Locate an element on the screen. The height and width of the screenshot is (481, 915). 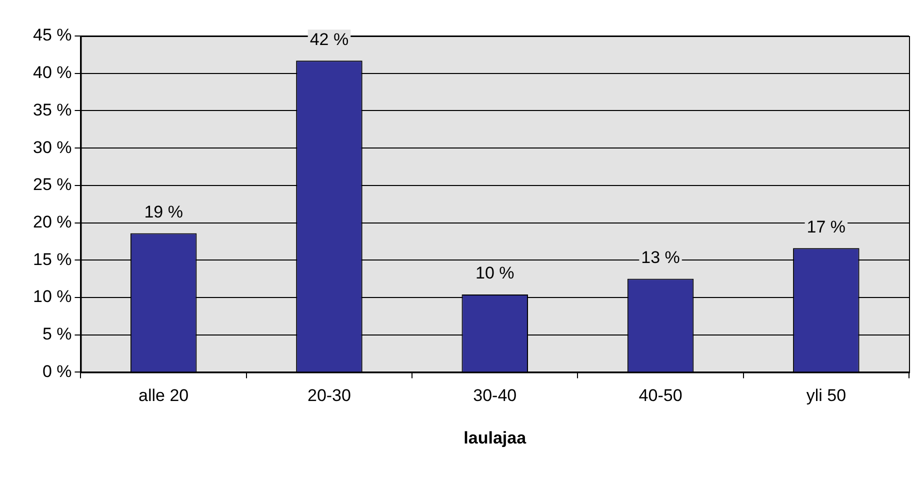
y-tick-label: 25 % is located at coordinates (52, 184).